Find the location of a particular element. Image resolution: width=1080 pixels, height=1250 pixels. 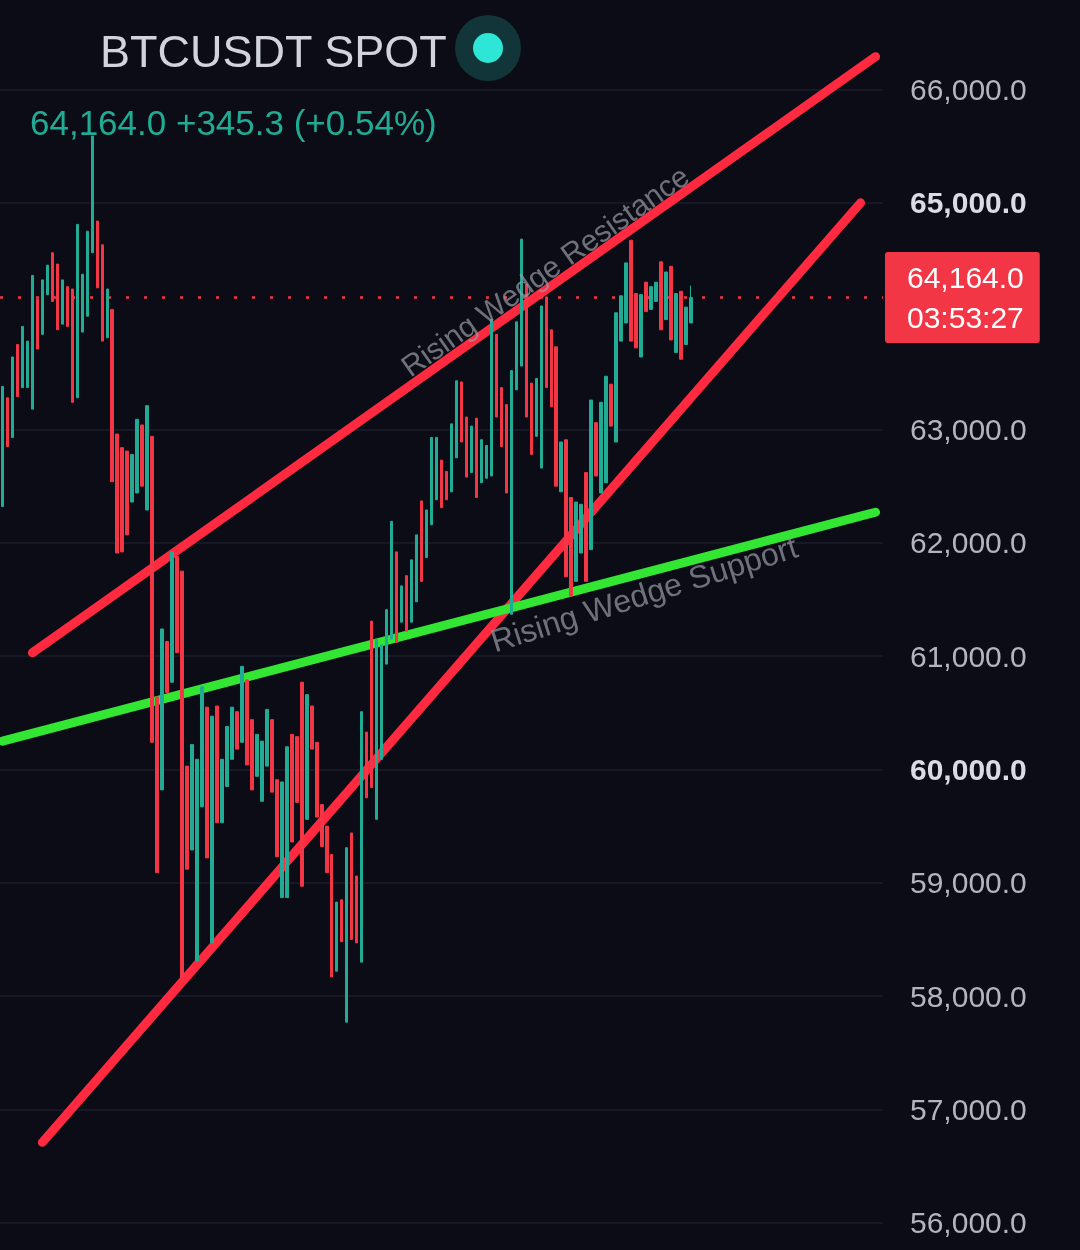

y-tick-label: 59,000.0 is located at coordinates (968, 883).